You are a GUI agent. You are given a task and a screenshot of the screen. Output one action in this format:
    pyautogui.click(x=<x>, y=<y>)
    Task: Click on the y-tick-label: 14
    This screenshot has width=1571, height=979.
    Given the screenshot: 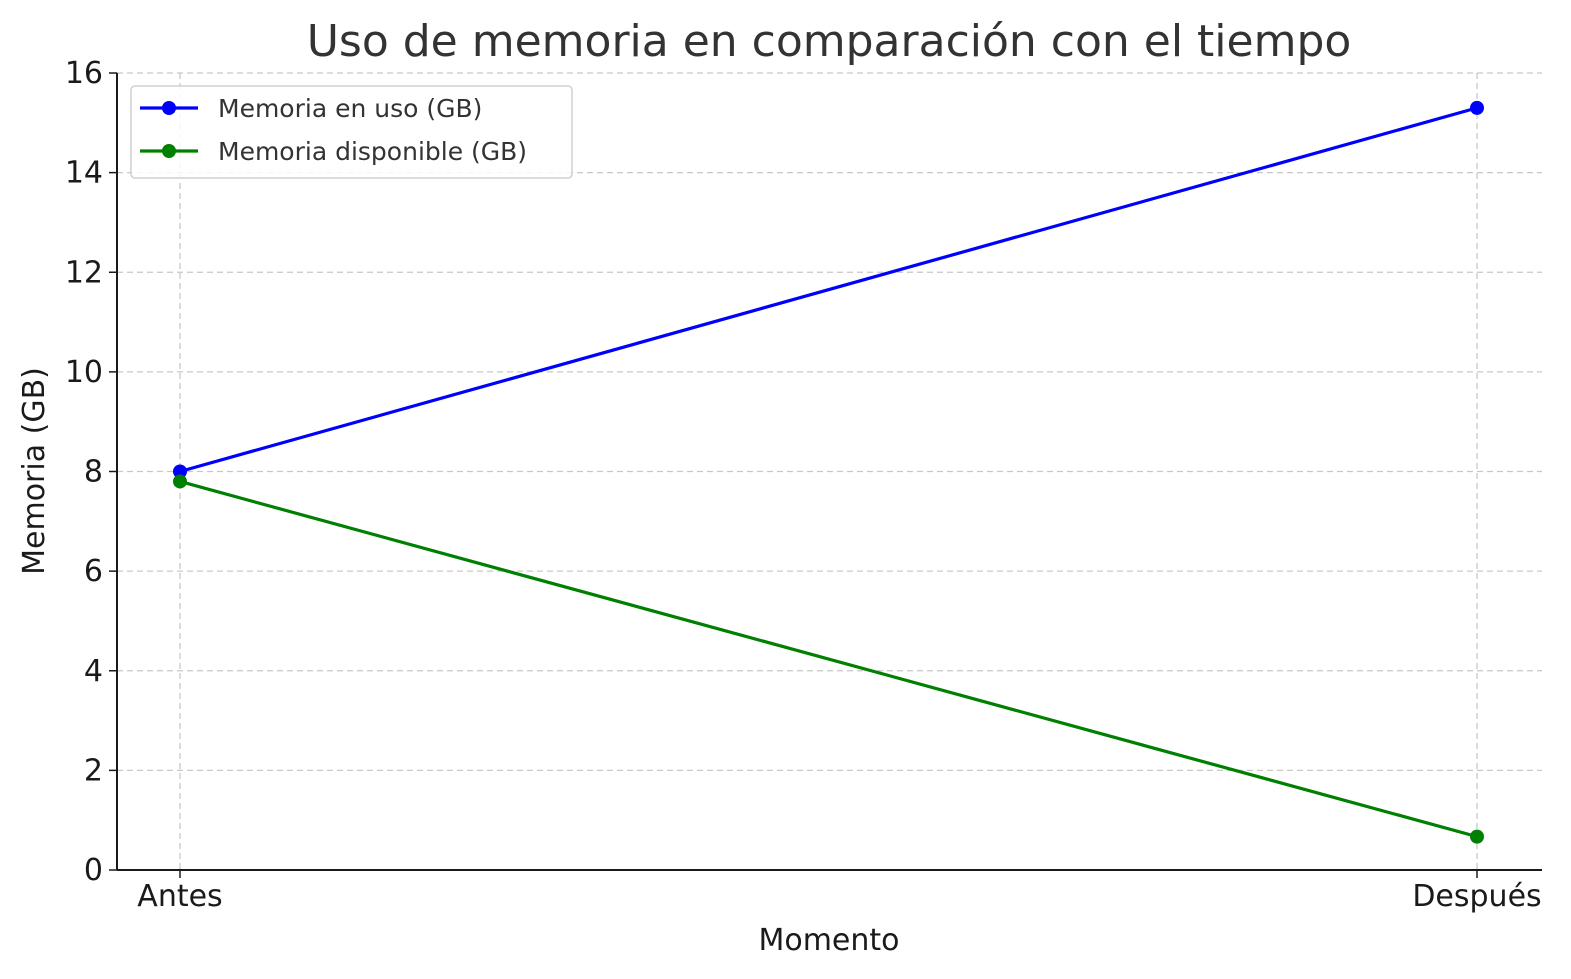 What is the action you would take?
    pyautogui.click(x=84, y=173)
    